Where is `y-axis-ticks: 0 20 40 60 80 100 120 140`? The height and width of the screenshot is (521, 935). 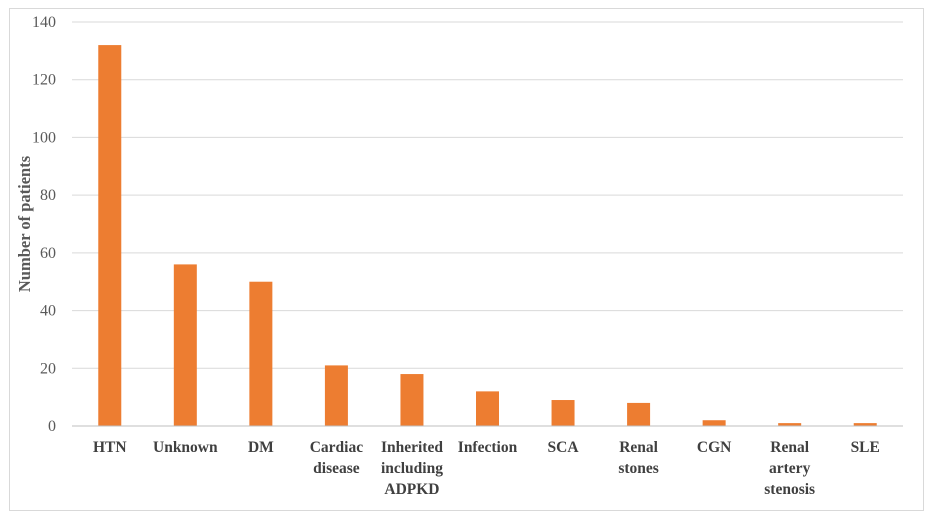 y-axis-ticks: 0 20 40 60 80 100 120 140 is located at coordinates (44, 224).